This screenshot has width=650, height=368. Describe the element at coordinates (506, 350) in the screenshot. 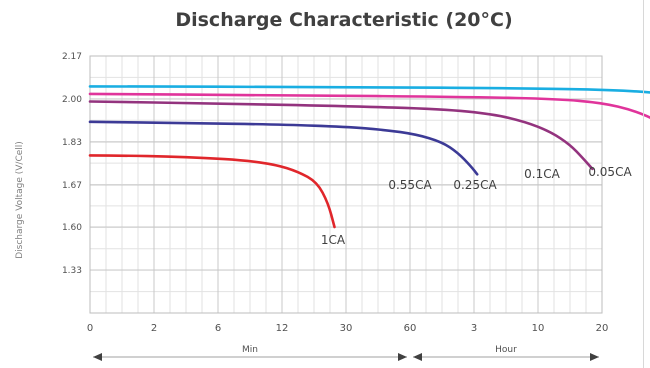

I see `x-group-label: Hour` at that location.